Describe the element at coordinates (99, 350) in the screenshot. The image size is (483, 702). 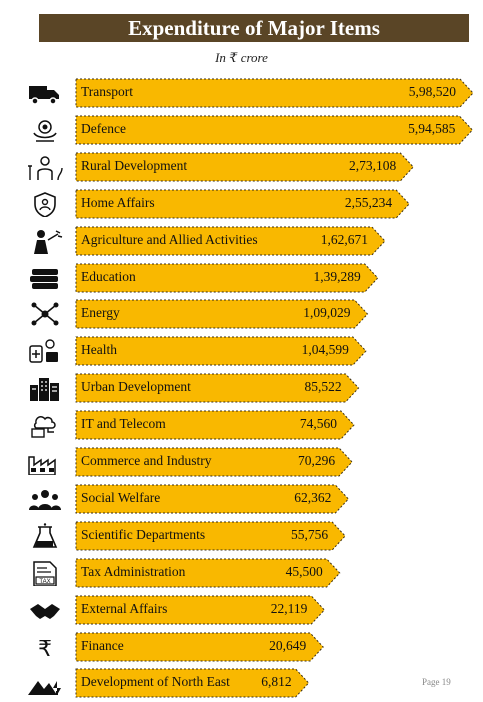
I see `bar-label: Health` at that location.